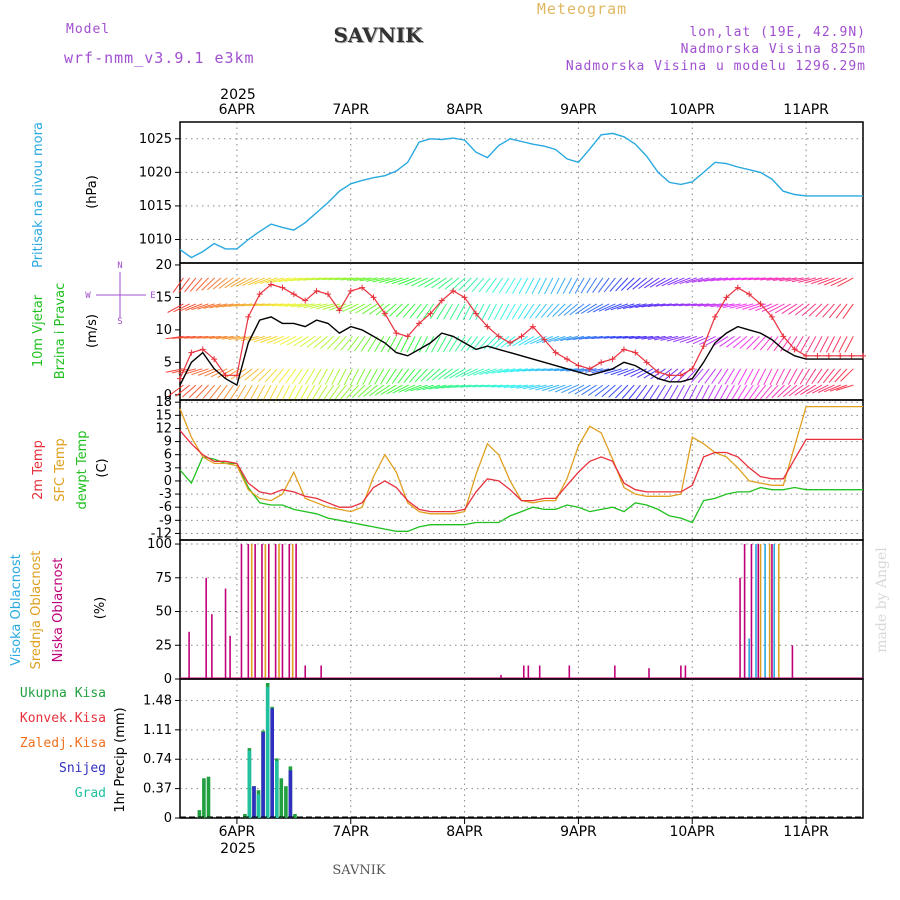 This screenshot has width=900, height=900. Describe the element at coordinates (88, 29) in the screenshot. I see `model-label: Model` at that location.